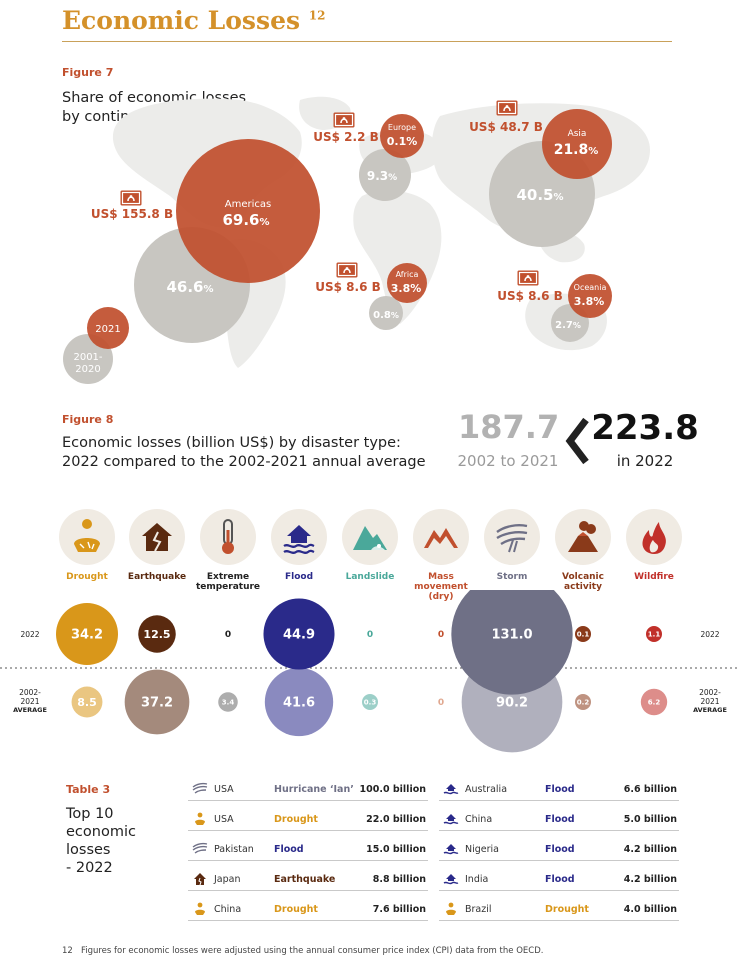 This screenshot has width=740, height=972. I want to click on africa-amount: US$ 8.6 B, so click(348, 287).